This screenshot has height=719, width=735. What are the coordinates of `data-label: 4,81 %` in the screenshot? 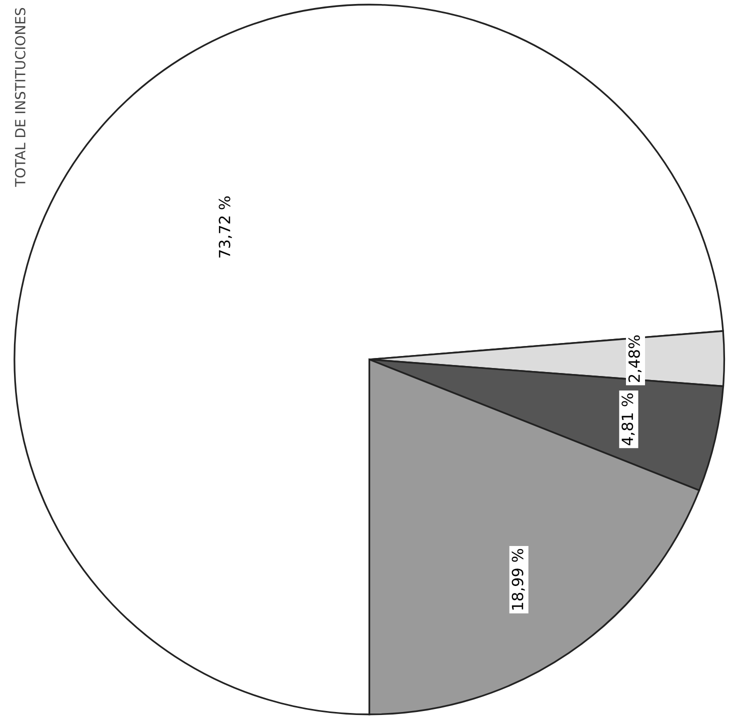 It's located at (628, 419).